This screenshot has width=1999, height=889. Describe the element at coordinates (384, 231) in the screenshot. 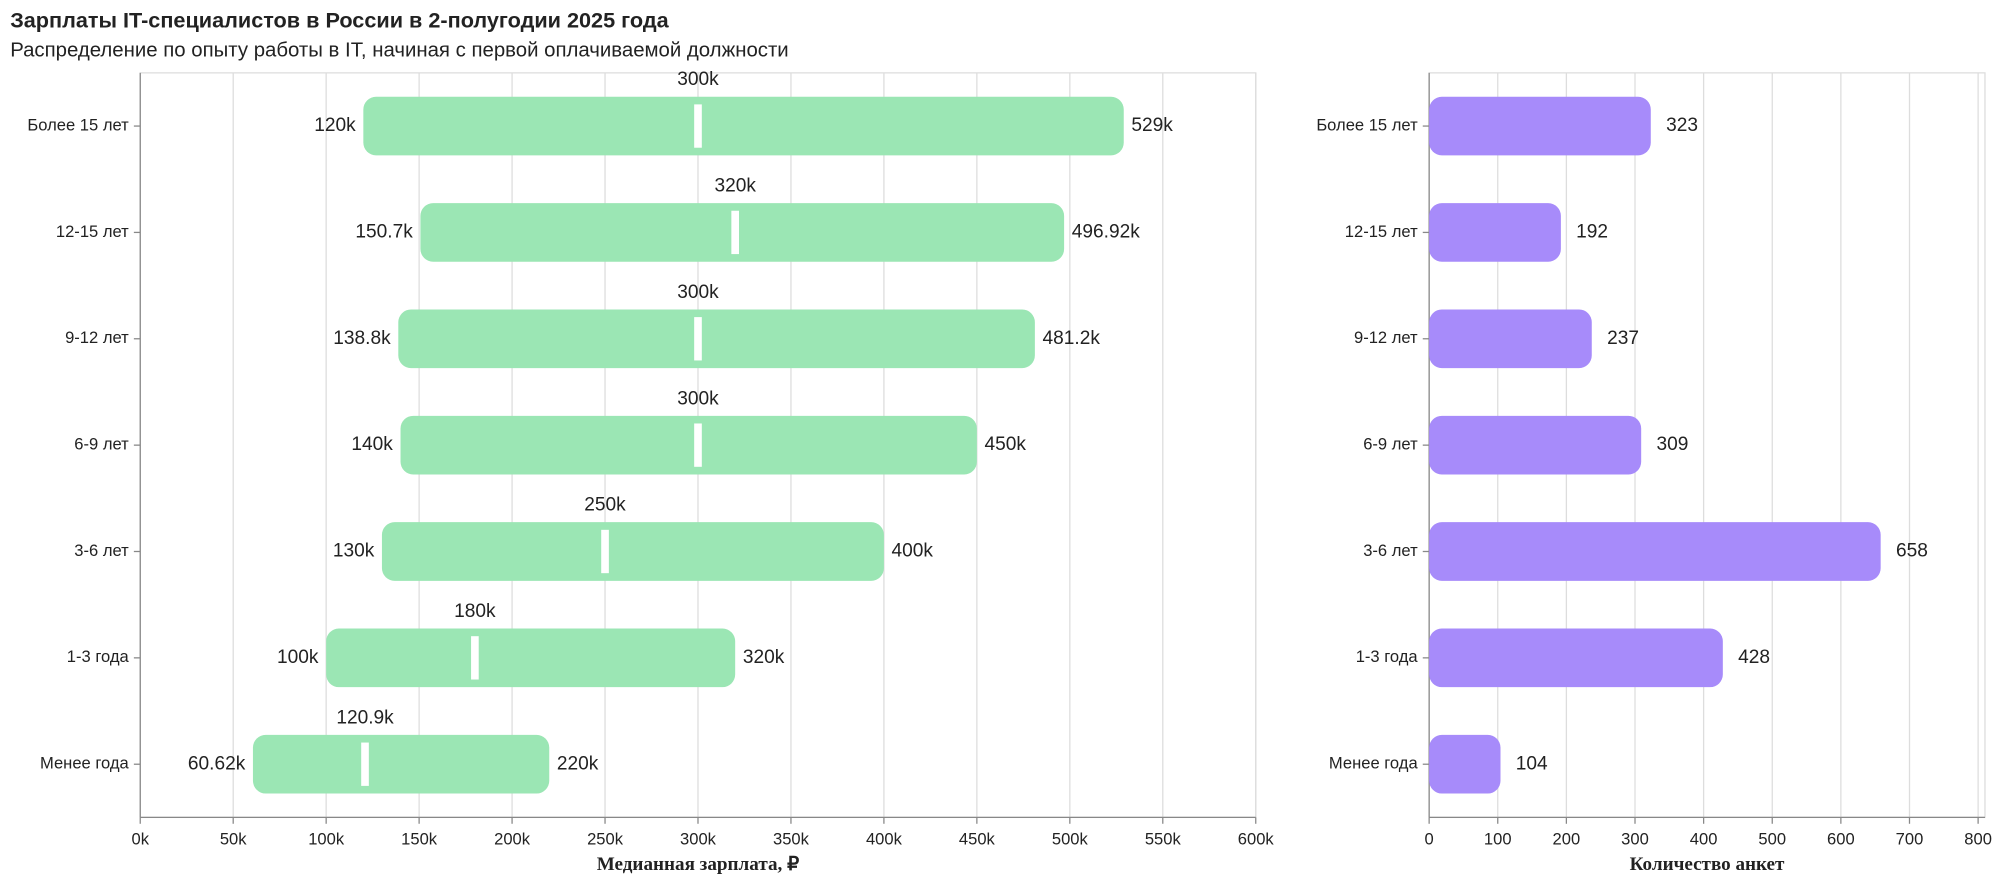

I see `low-label: 150.7k` at that location.